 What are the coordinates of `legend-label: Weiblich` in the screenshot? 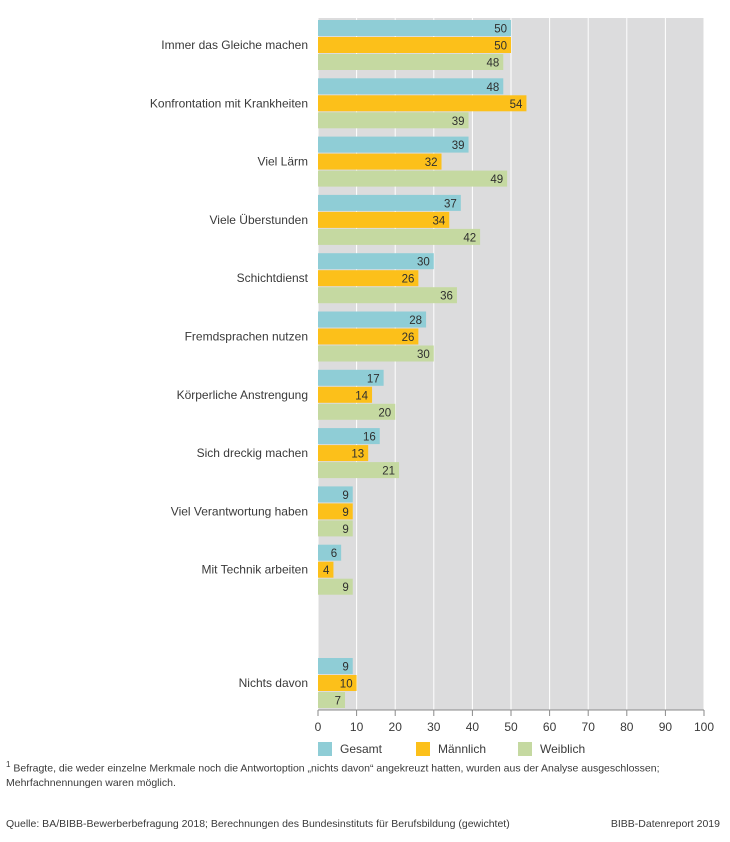 It's located at (562, 749).